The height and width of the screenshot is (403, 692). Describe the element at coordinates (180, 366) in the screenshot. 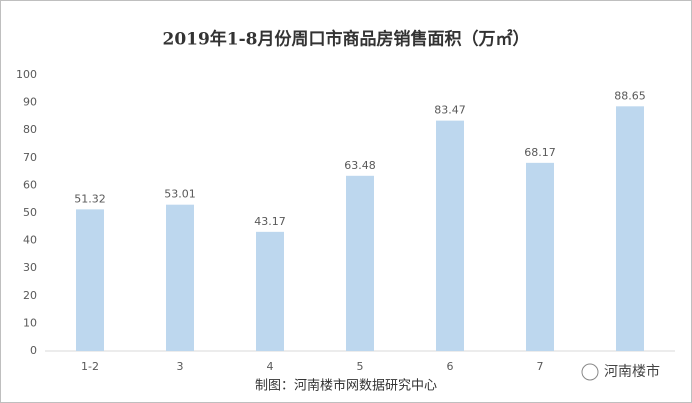

I see `x-tick-label: 3` at that location.